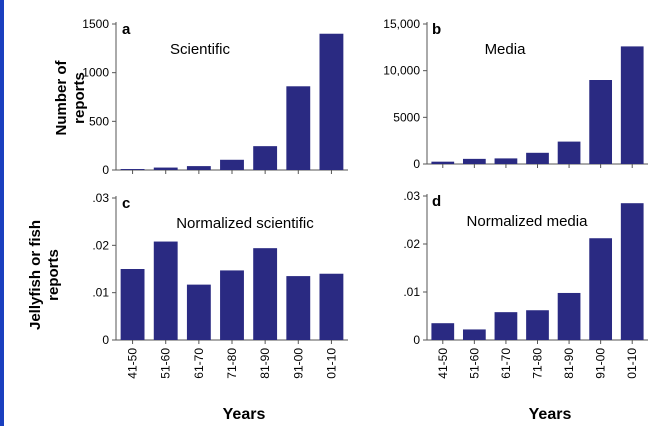 The image size is (648, 426). What do you see at coordinates (632, 363) in the screenshot?
I see `xtick-label-d: 01-10` at bounding box center [632, 363].